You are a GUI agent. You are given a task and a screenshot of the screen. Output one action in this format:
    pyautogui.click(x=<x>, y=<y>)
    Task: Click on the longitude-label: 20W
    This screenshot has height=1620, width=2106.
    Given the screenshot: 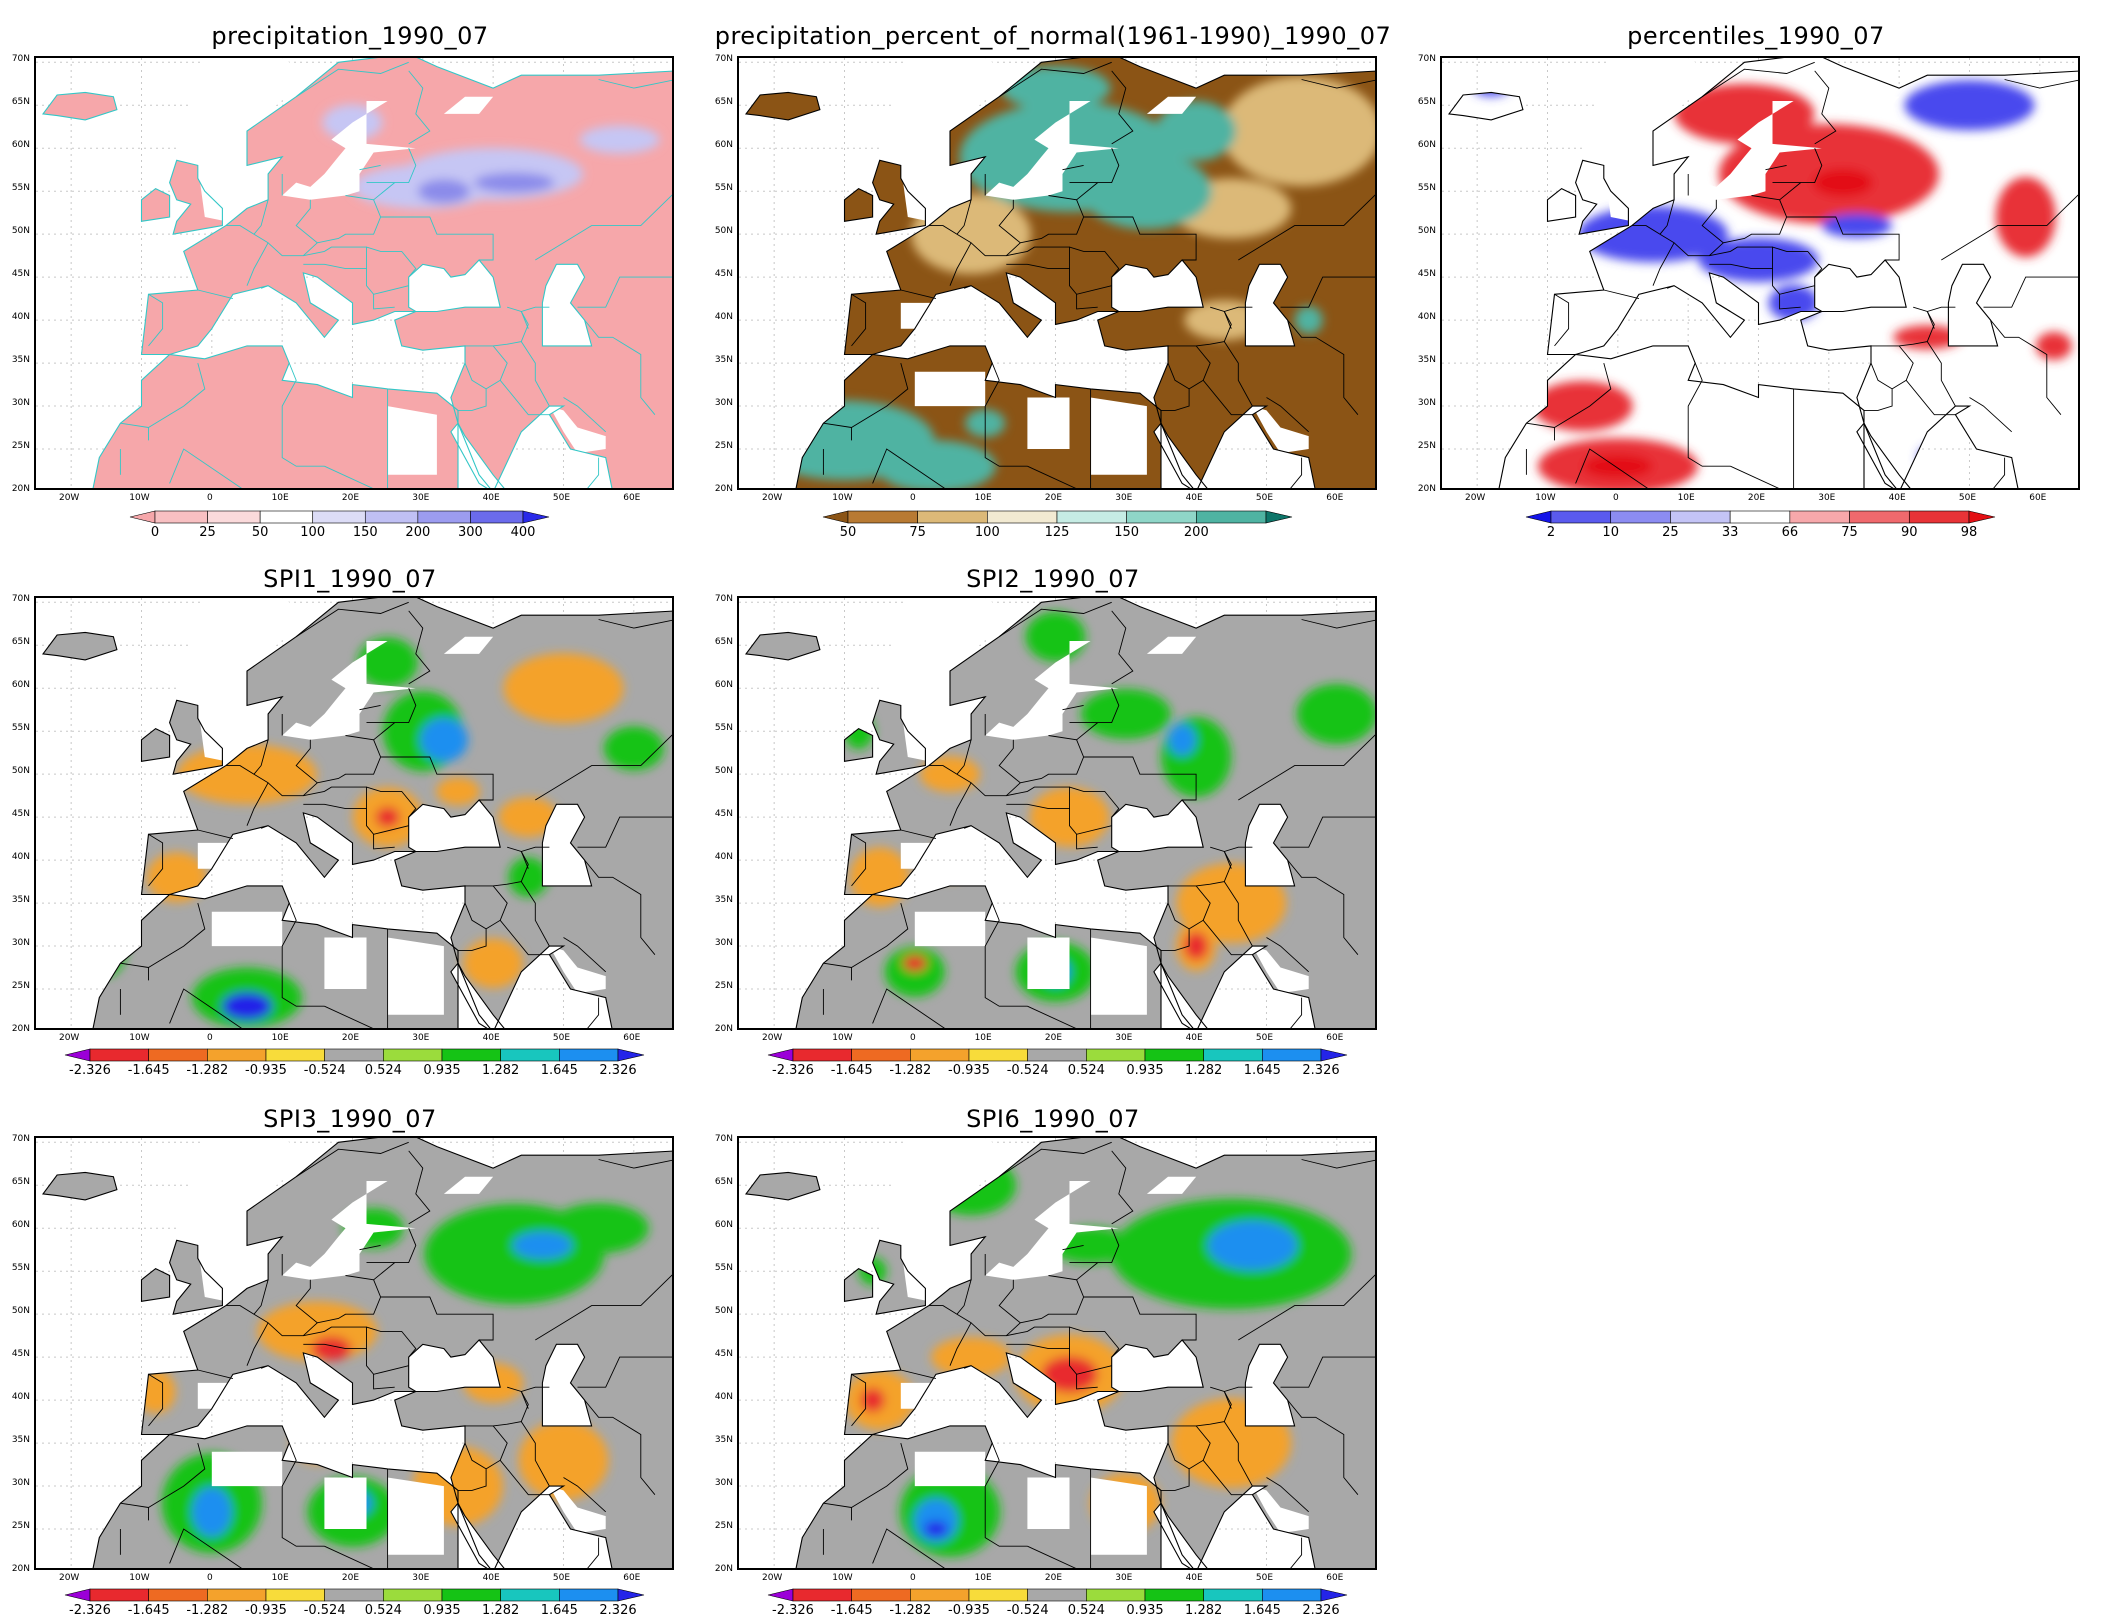 What is the action you would take?
    pyautogui.click(x=69, y=1578)
    